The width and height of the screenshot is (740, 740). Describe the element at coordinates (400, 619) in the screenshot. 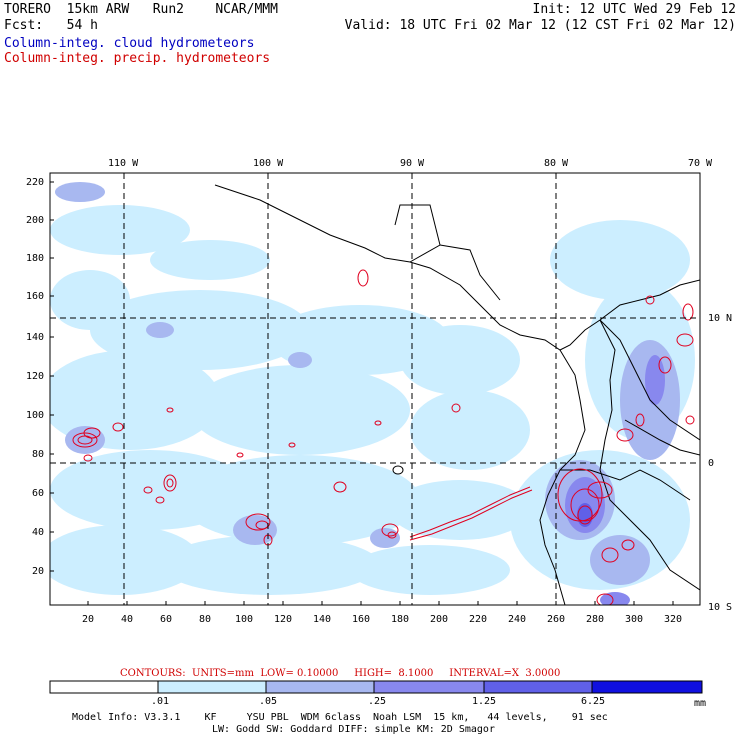

I see `x-tick-label: 180` at that location.